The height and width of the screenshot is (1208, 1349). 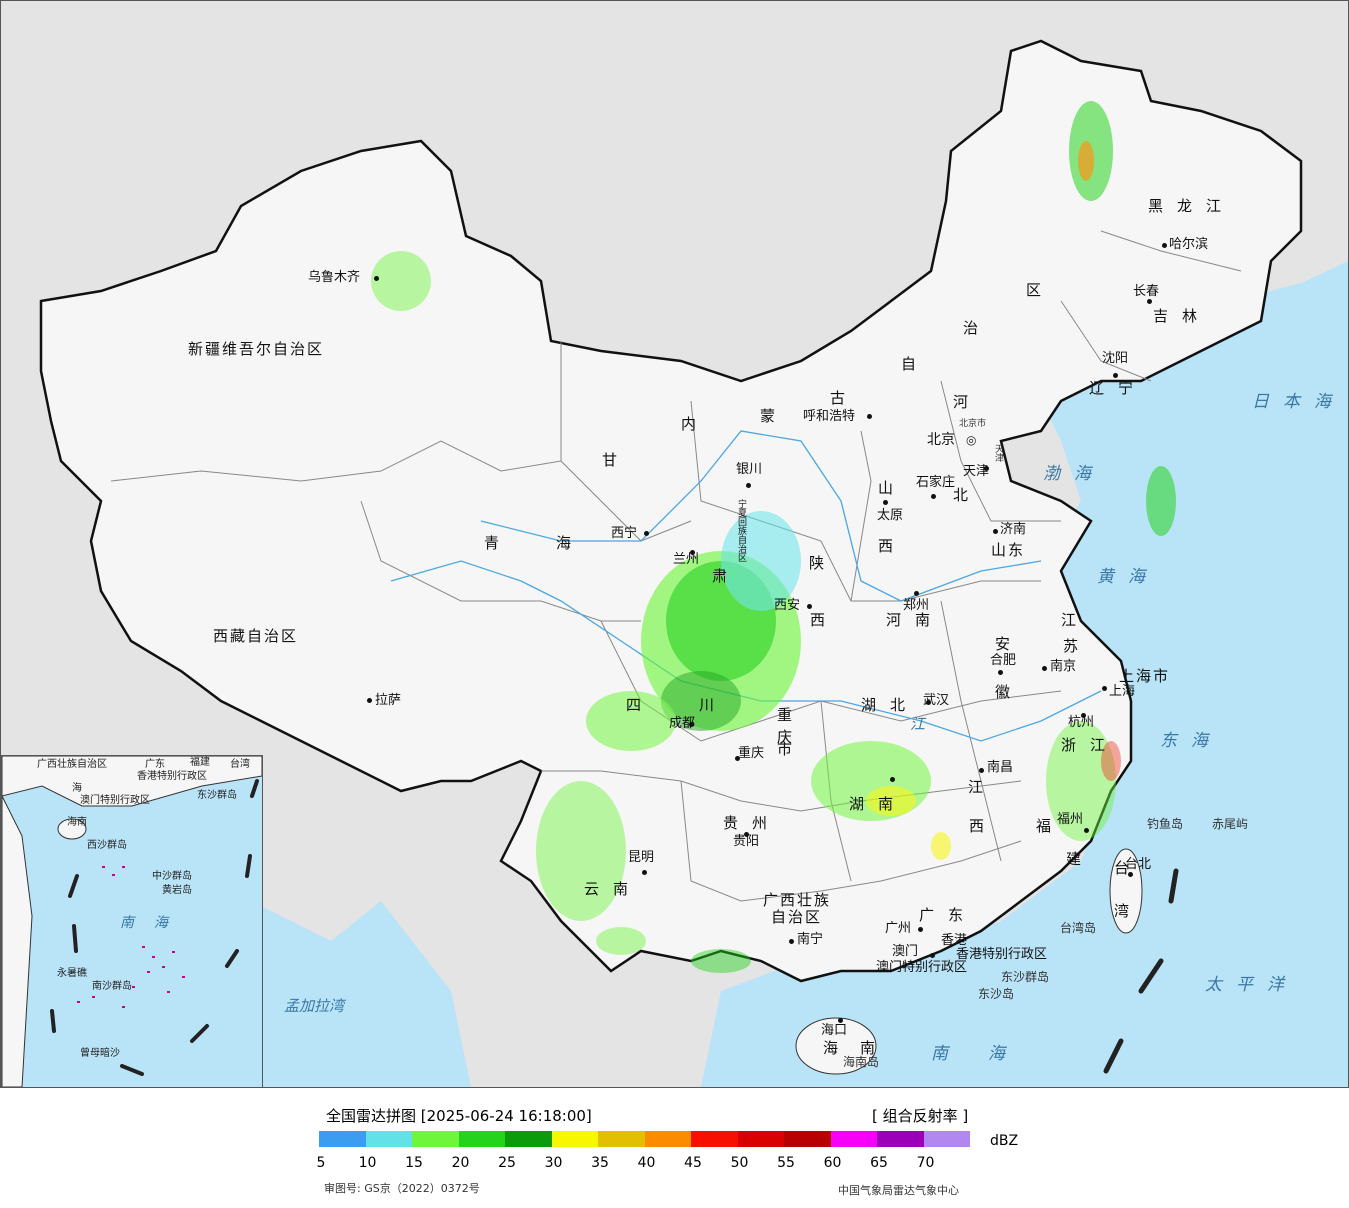 I want to click on legend-tick-label: 30, so click(x=553, y=1163).